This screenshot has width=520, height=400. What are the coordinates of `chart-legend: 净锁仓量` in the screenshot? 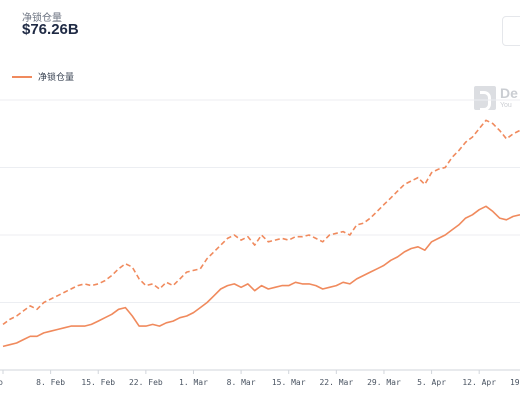 It's located at (43, 76).